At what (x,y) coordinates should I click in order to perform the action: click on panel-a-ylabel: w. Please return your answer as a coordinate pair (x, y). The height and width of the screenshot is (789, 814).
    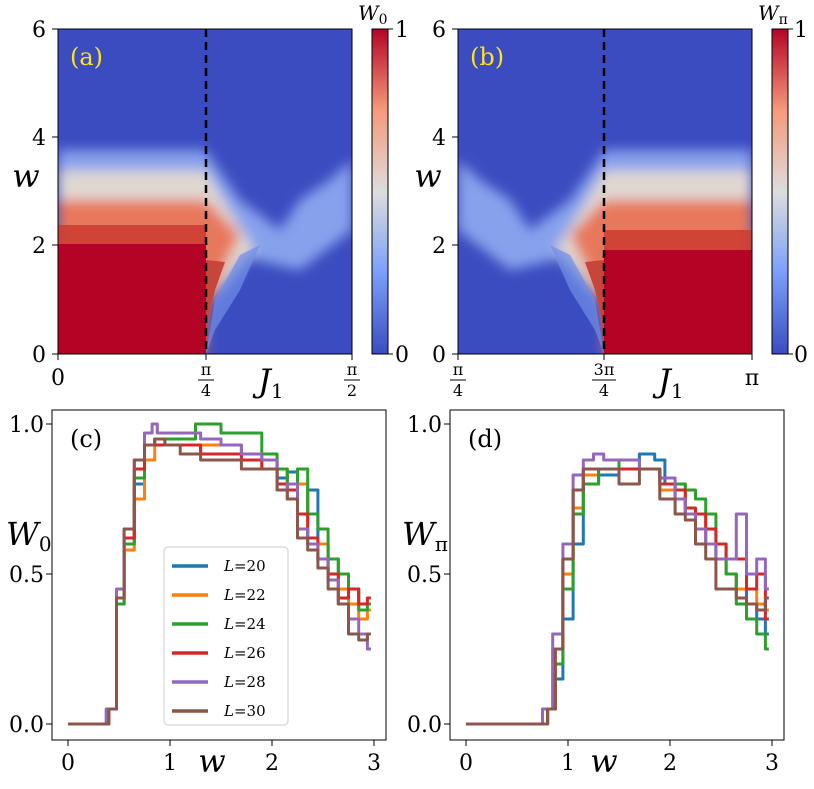
    Looking at the image, I should click on (25, 176).